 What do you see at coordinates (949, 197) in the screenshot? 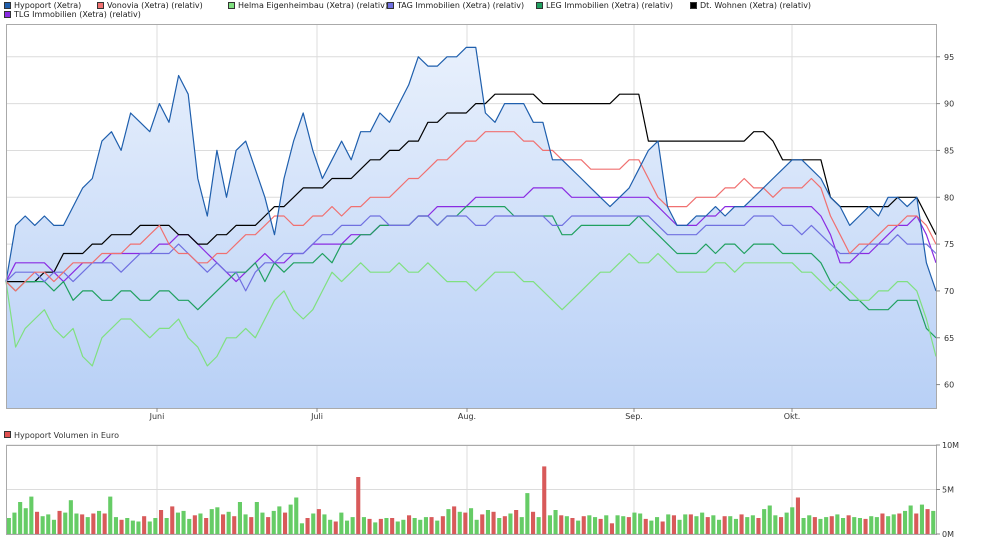
I see `y-tick-label: 80` at bounding box center [949, 197].